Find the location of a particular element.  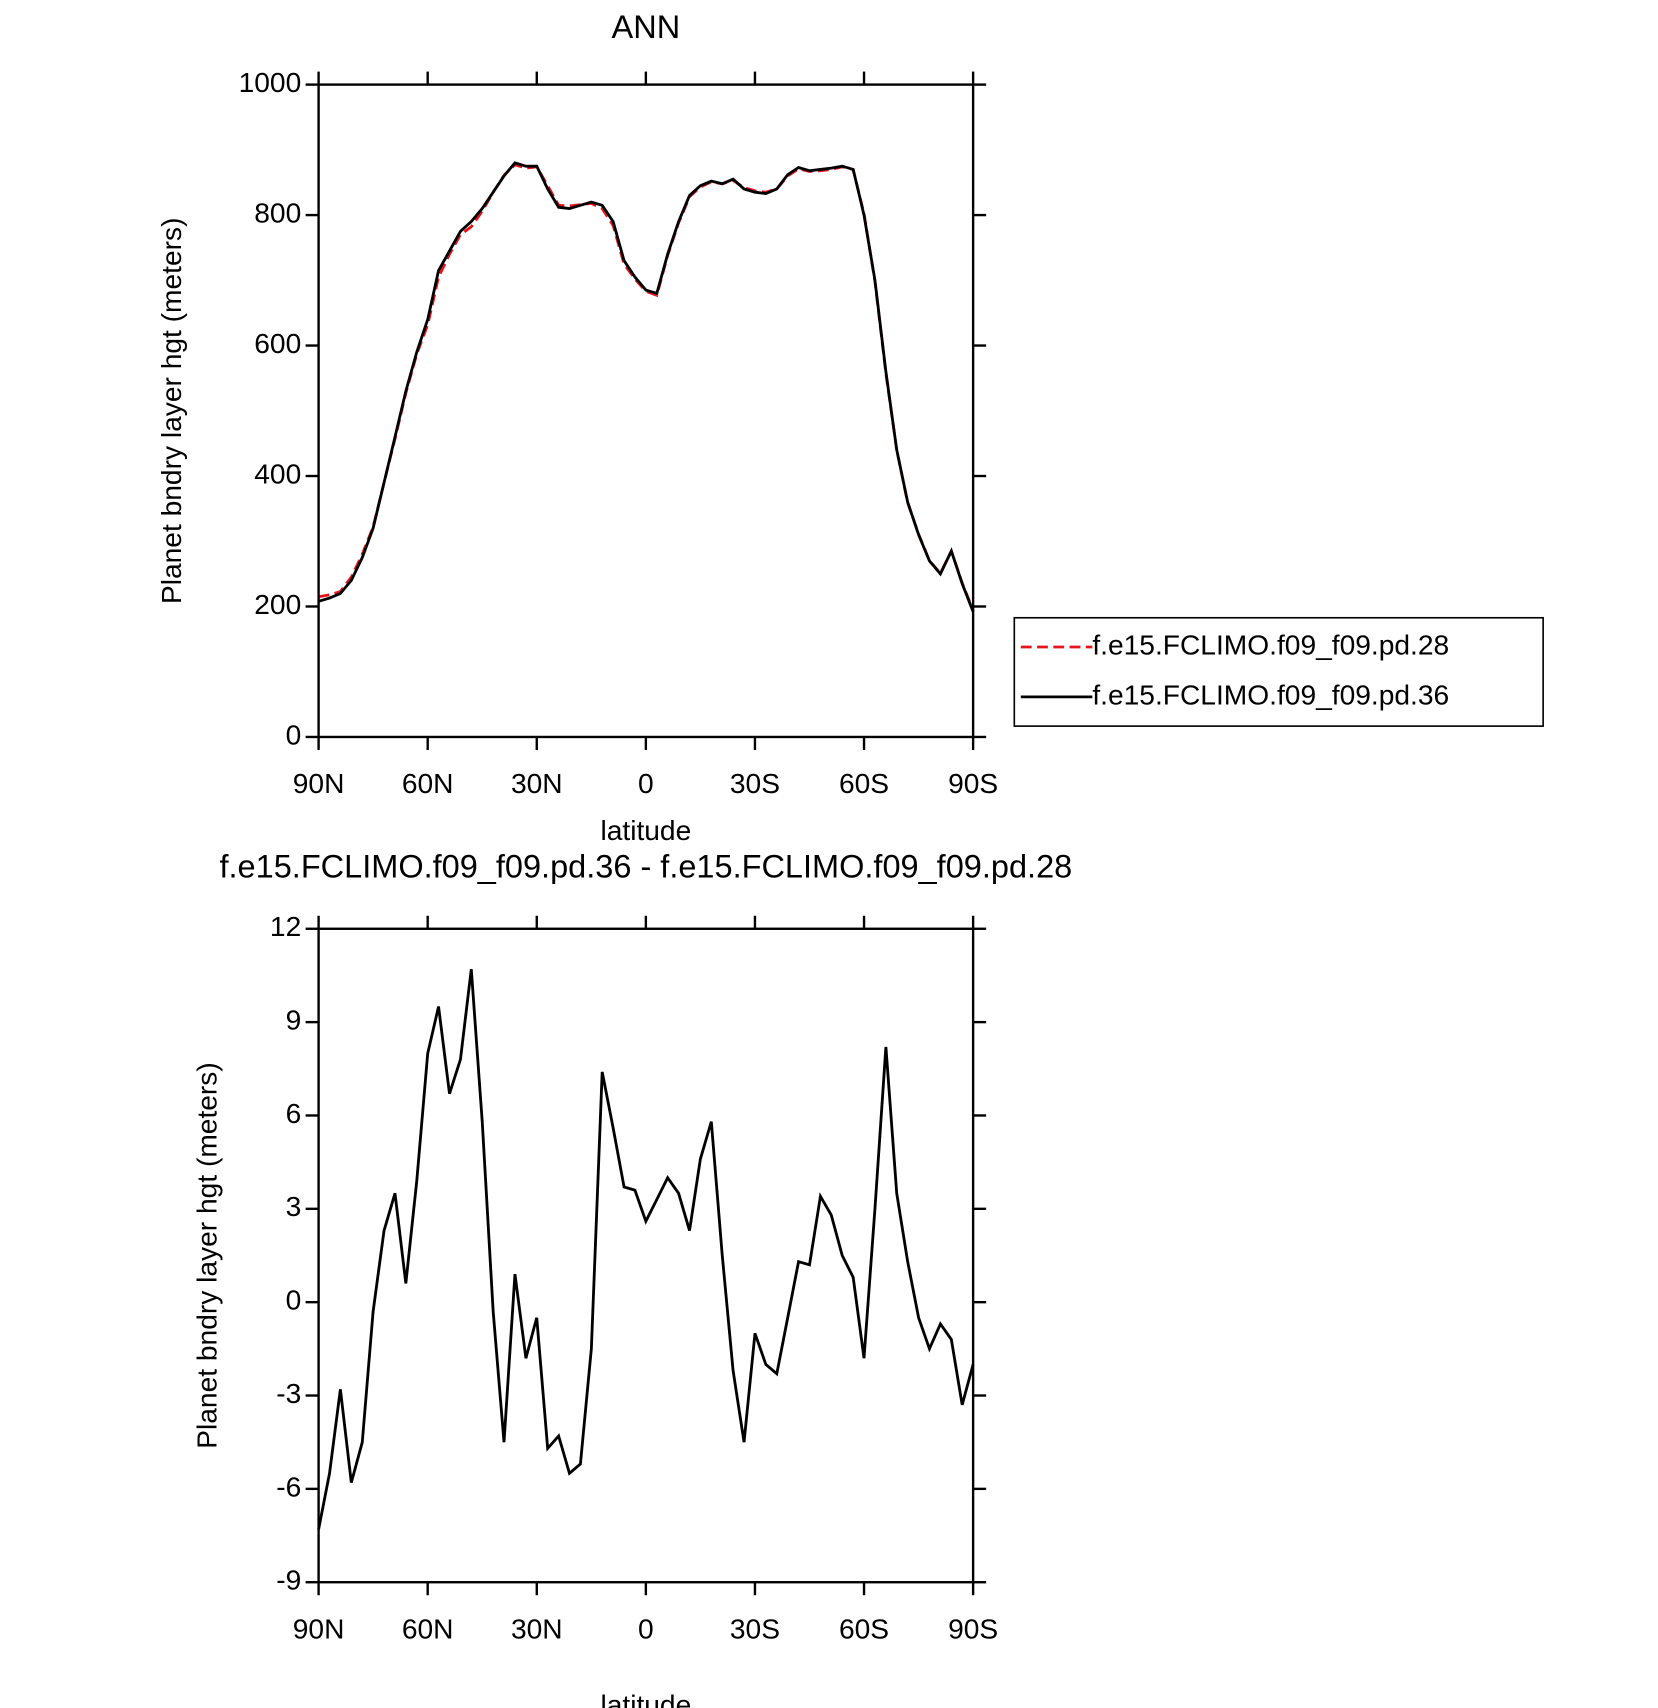

y-tick-label: 200 is located at coordinates (277, 604).